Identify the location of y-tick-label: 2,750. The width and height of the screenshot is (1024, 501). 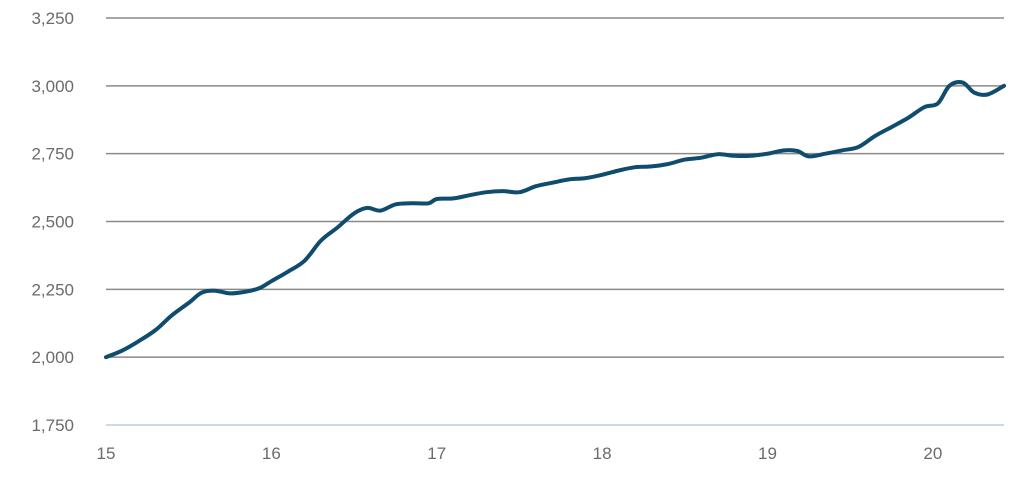
(52, 154).